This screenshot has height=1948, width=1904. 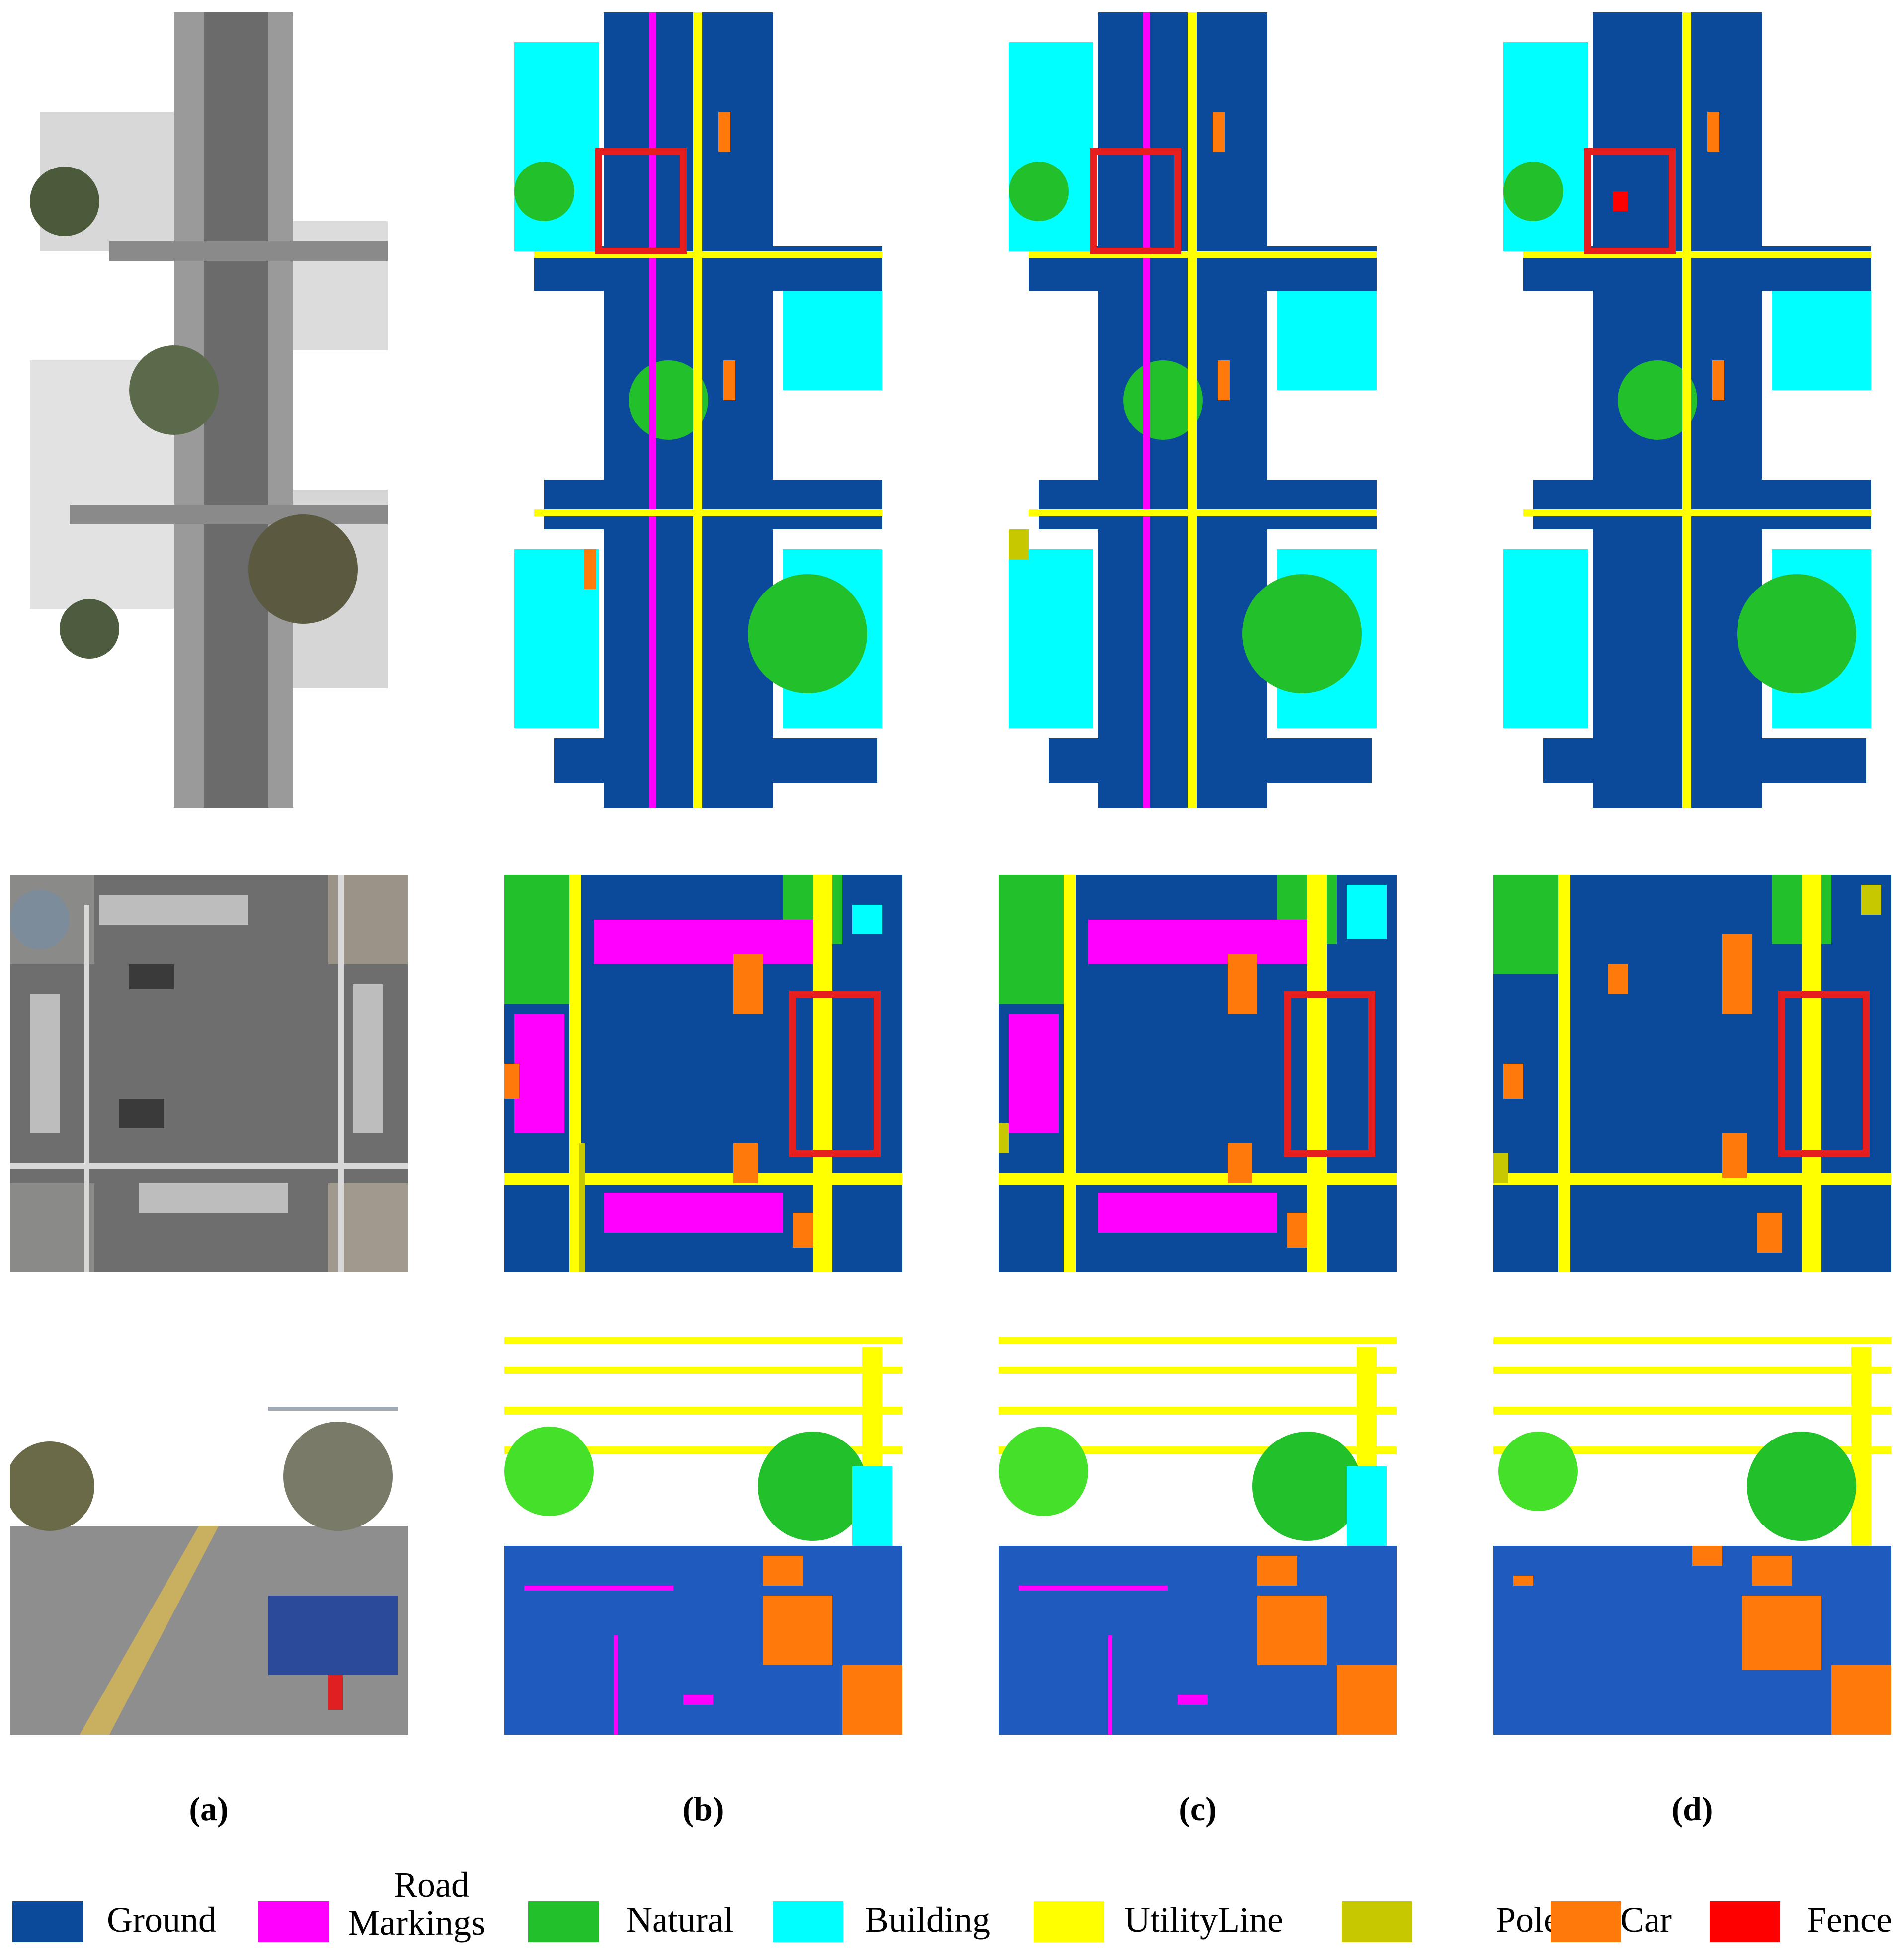 What do you see at coordinates (1377, 1921) in the screenshot?
I see `legend-swatch-pole` at bounding box center [1377, 1921].